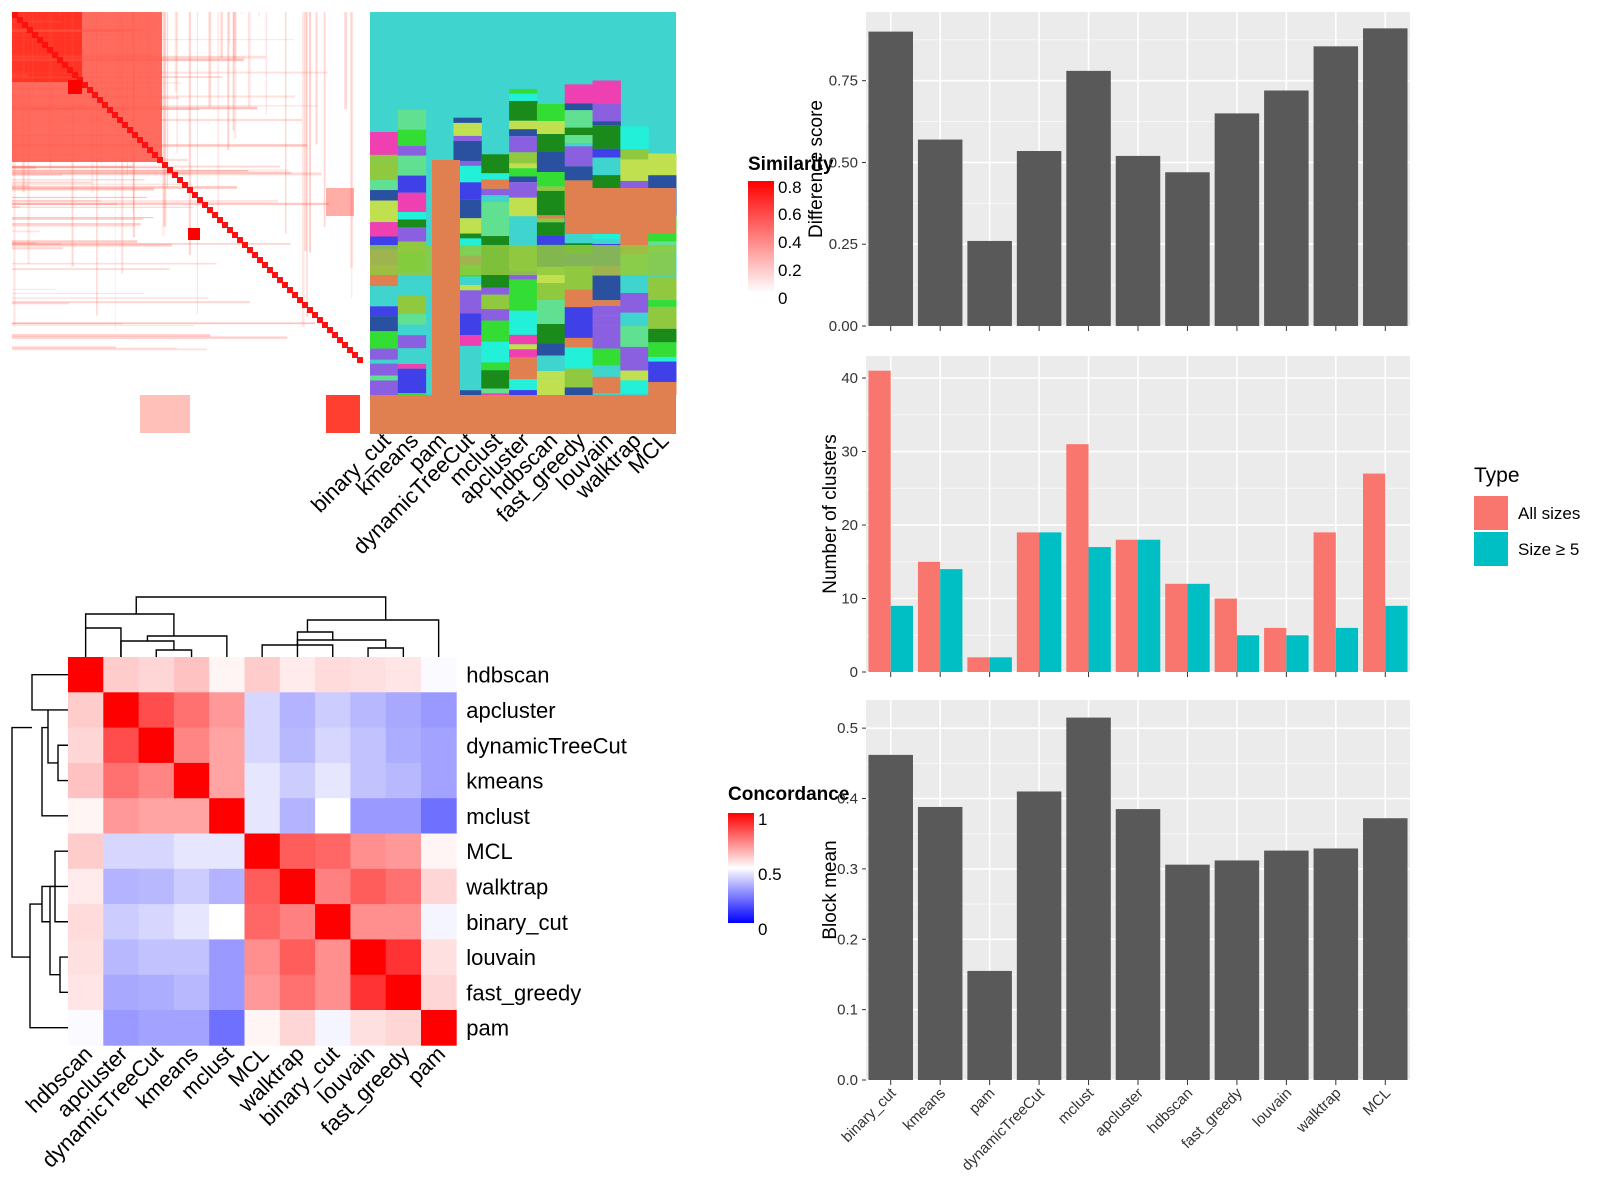  What do you see at coordinates (854, 672) in the screenshot?
I see `y-tick-label: 0` at bounding box center [854, 672].